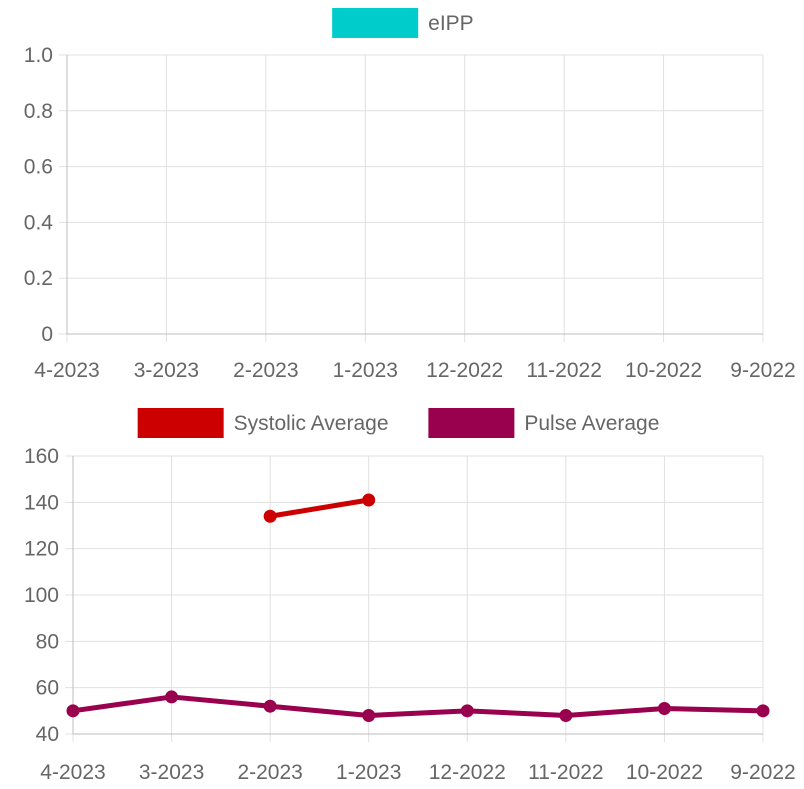 The height and width of the screenshot is (789, 804). I want to click on y-tick-label: 1.0, so click(38, 55).